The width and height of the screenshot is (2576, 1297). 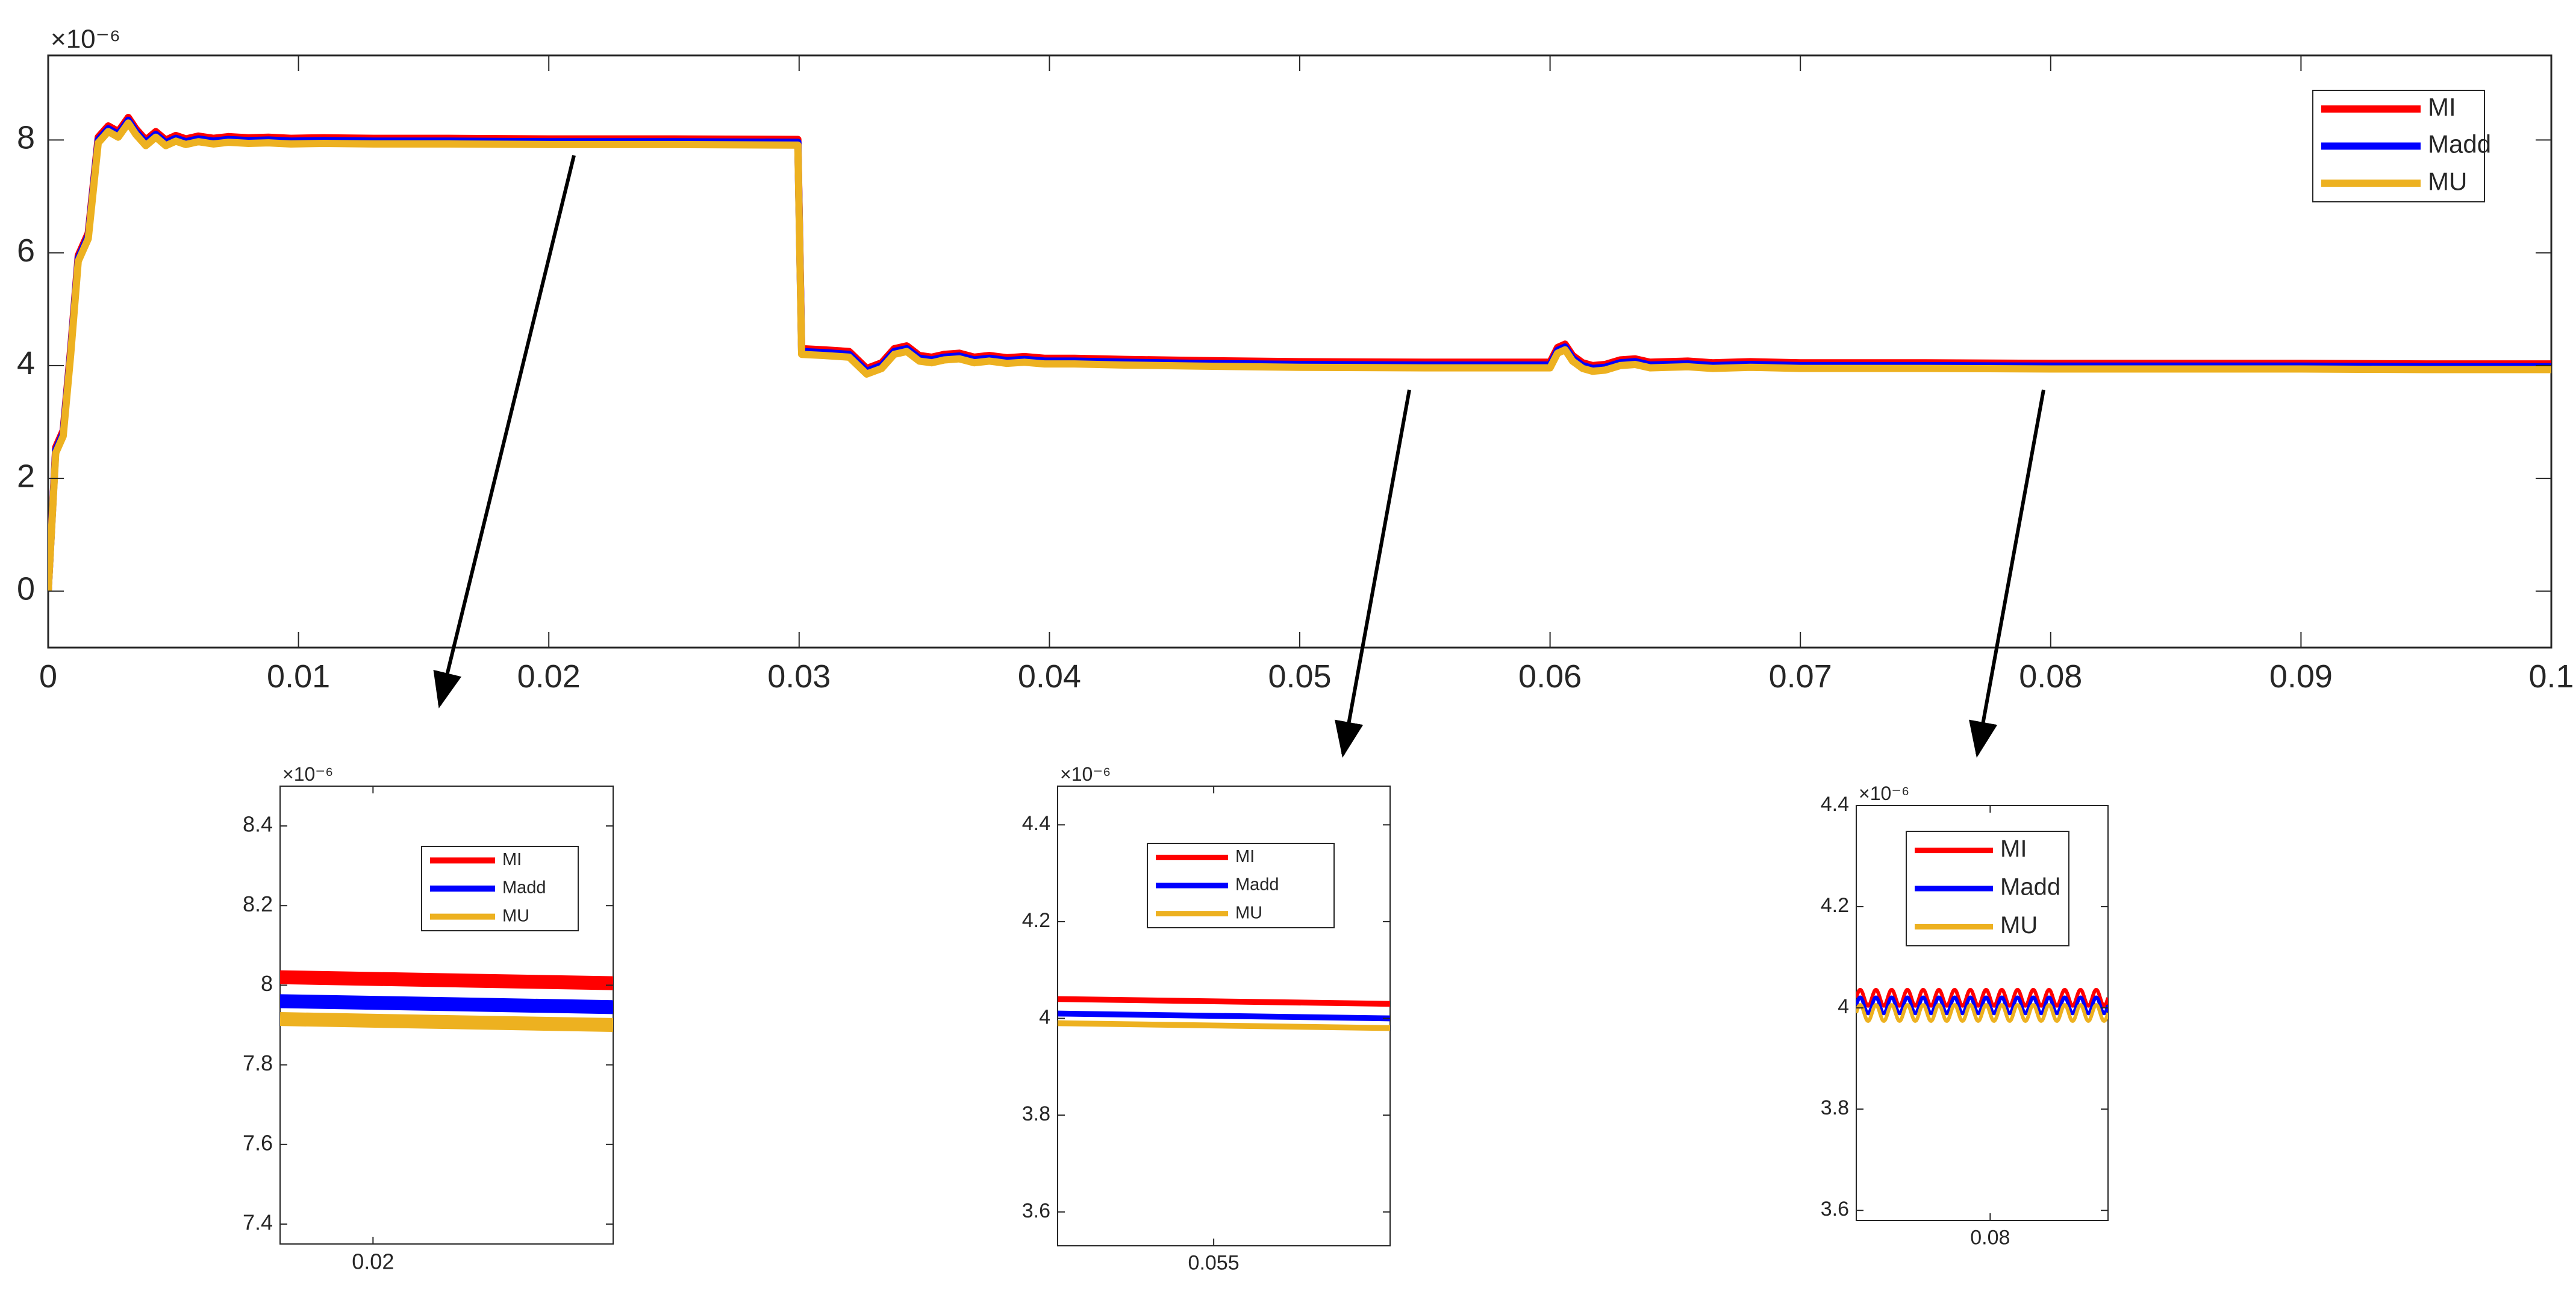 What do you see at coordinates (258, 824) in the screenshot?
I see `y-tick-label: 8.4` at bounding box center [258, 824].